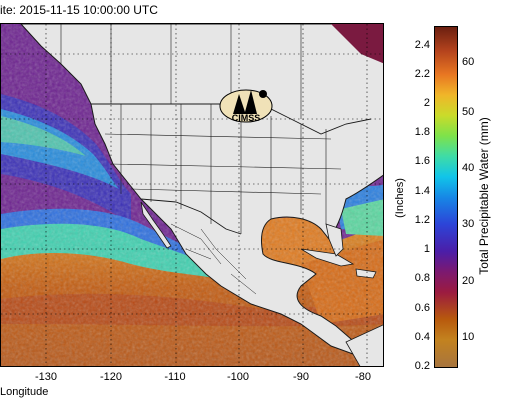 This screenshot has width=507, height=405. Describe the element at coordinates (422, 191) in the screenshot. I see `inch-tick: 1.4` at that location.